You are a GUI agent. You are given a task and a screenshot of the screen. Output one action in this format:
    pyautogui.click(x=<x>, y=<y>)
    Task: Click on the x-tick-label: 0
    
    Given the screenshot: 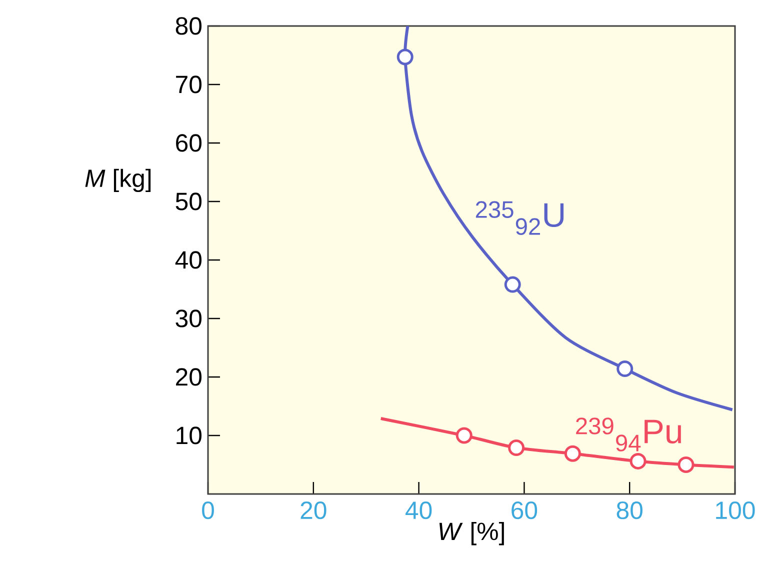 What is the action you would take?
    pyautogui.click(x=208, y=511)
    